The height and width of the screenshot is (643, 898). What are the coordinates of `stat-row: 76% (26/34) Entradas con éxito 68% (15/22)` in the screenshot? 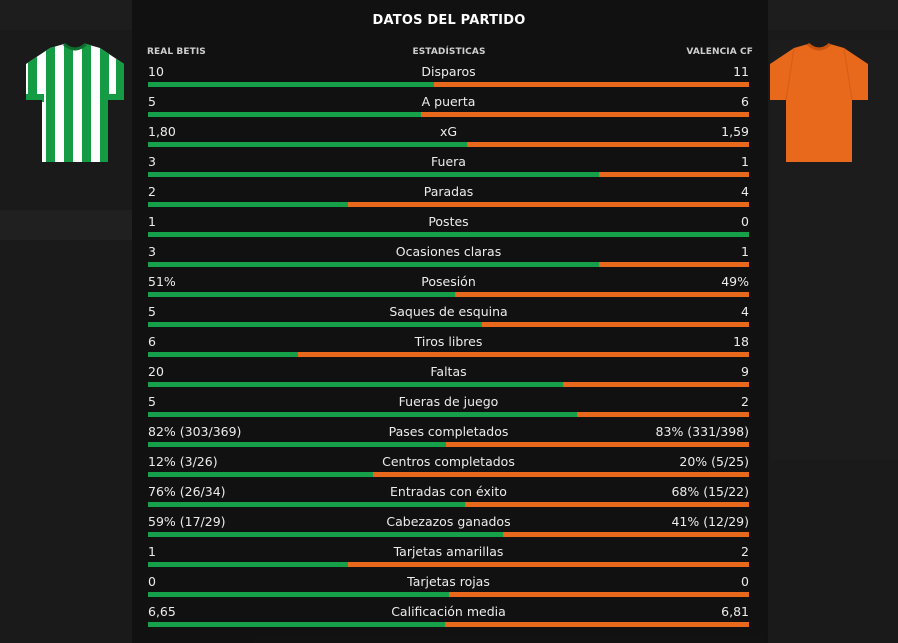 It's located at (448, 495).